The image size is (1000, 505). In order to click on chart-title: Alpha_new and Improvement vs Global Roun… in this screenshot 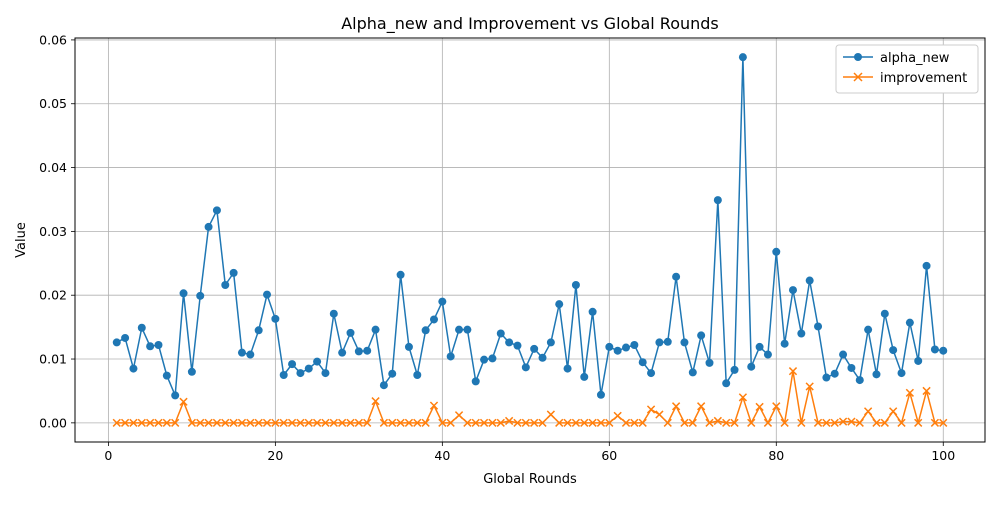, I will do `click(530, 24)`.